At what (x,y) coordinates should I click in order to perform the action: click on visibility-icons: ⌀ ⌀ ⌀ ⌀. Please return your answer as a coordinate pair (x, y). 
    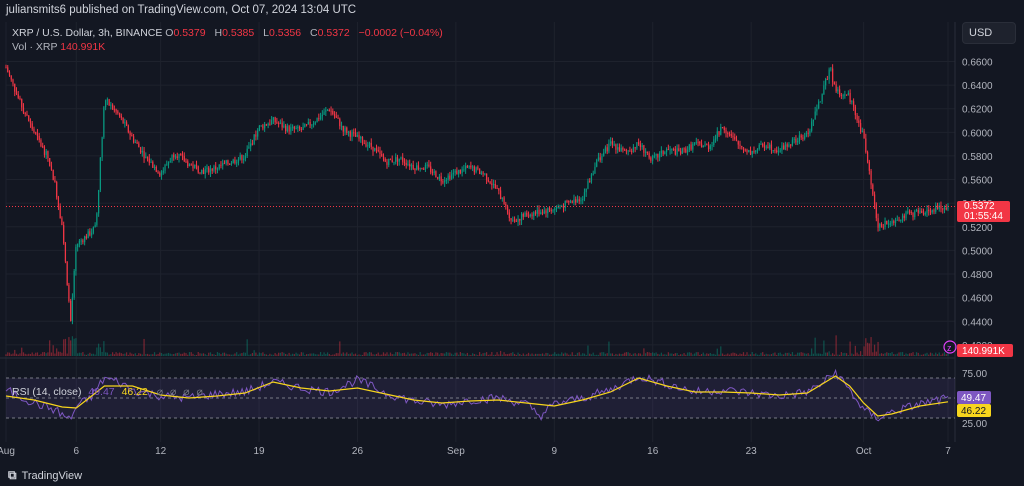
    Looking at the image, I should click on (180, 392).